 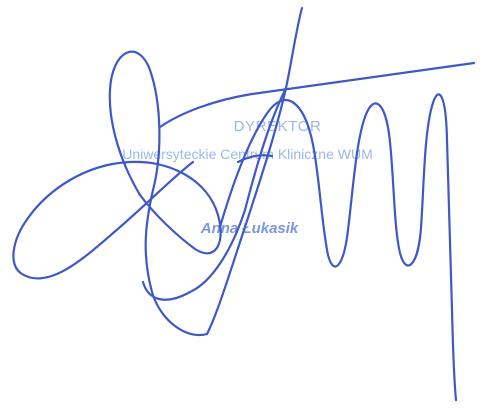 What do you see at coordinates (247, 154) in the screenshot?
I see `stamp-unit: Uniwersyteckie Centrum Kliniczne WUM` at bounding box center [247, 154].